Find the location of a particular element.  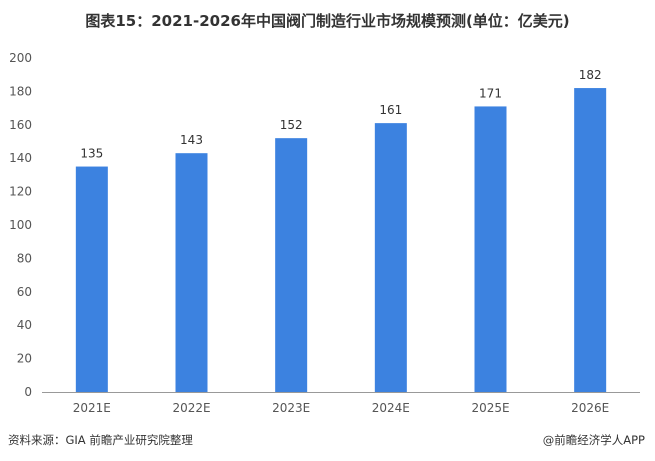

brand-label: @前瞻经济学人APP is located at coordinates (593, 440).